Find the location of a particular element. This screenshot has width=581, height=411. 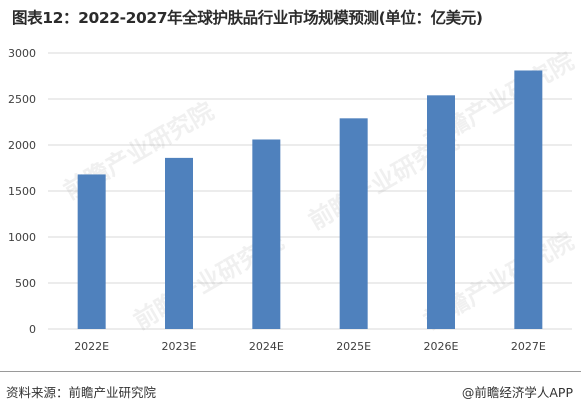

source-note: 资料来源：前瞻产业研究院 is located at coordinates (81, 392).